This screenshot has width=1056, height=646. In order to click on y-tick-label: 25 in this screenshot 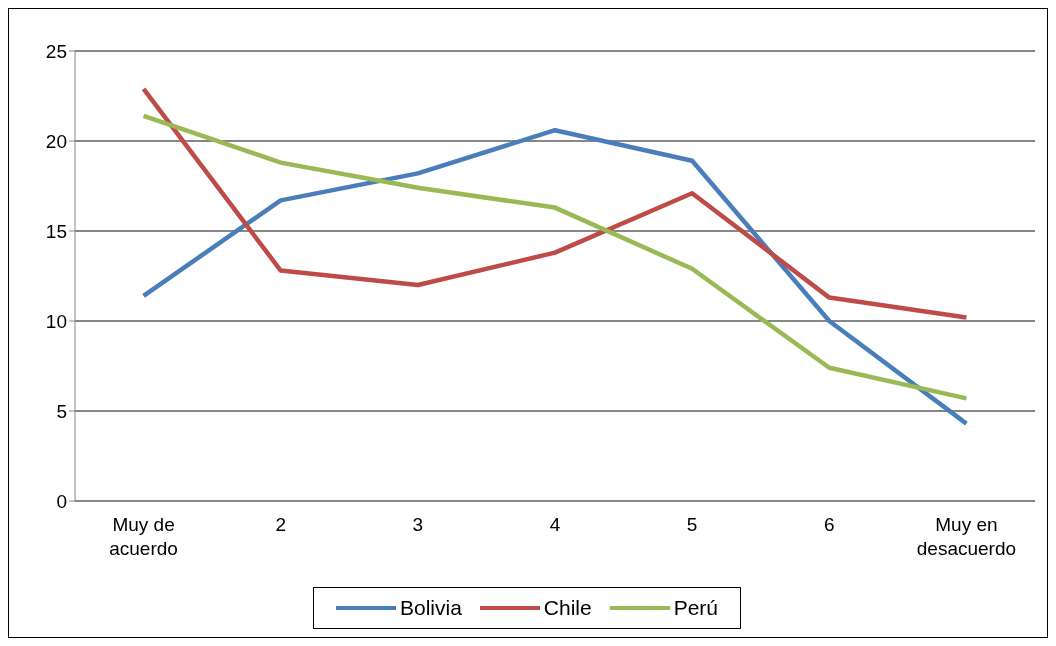, I will do `click(56, 51)`.